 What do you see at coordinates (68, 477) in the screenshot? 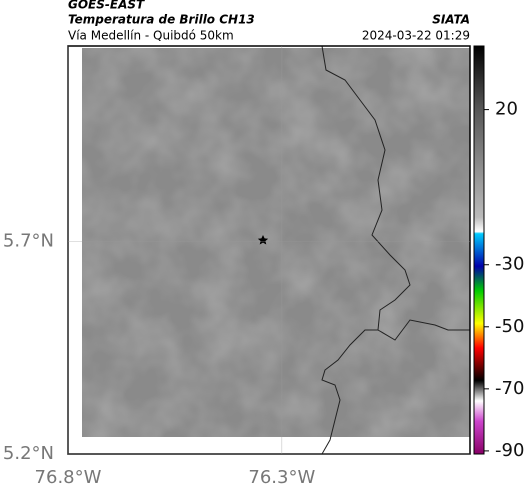
I see `x-tick-label: 76.8°W` at bounding box center [68, 477].